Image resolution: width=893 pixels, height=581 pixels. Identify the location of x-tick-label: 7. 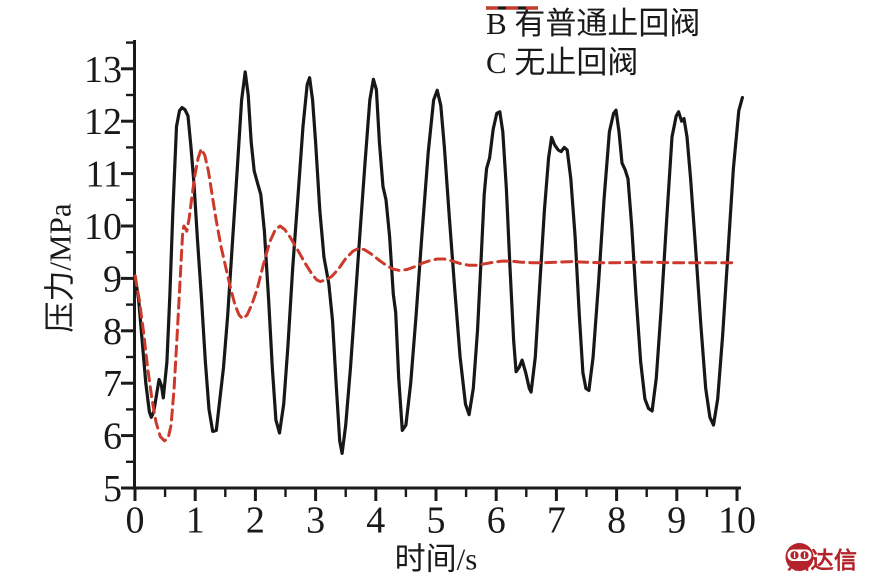
(556, 521).